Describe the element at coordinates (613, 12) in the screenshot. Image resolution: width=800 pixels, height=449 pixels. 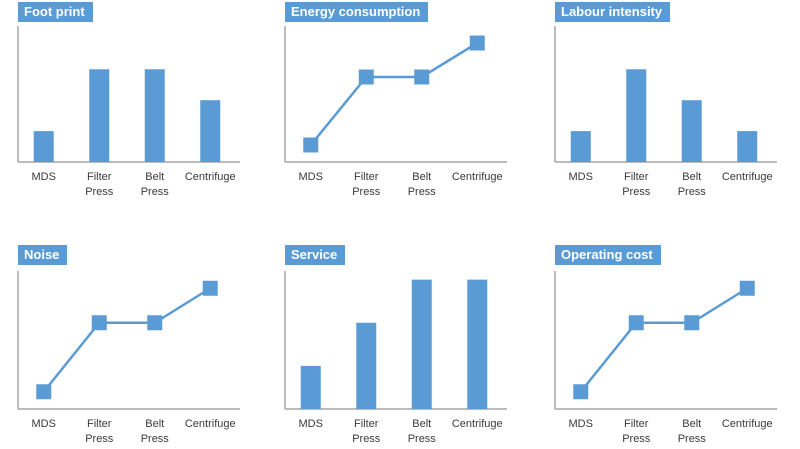
I see `chart-title: Labour intensity` at that location.